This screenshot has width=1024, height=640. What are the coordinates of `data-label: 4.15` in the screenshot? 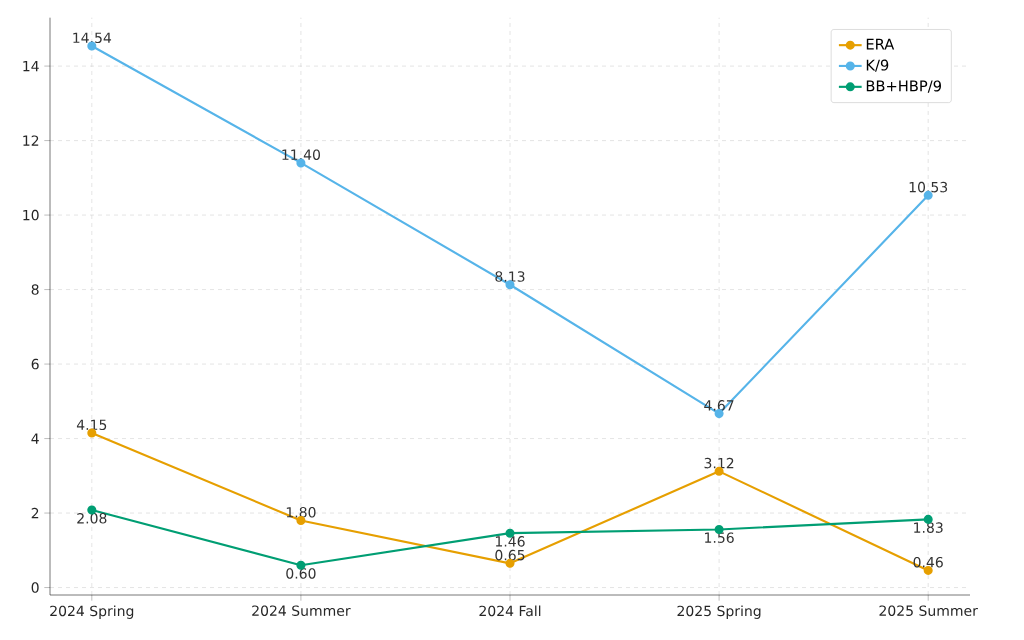 It's located at (91, 425).